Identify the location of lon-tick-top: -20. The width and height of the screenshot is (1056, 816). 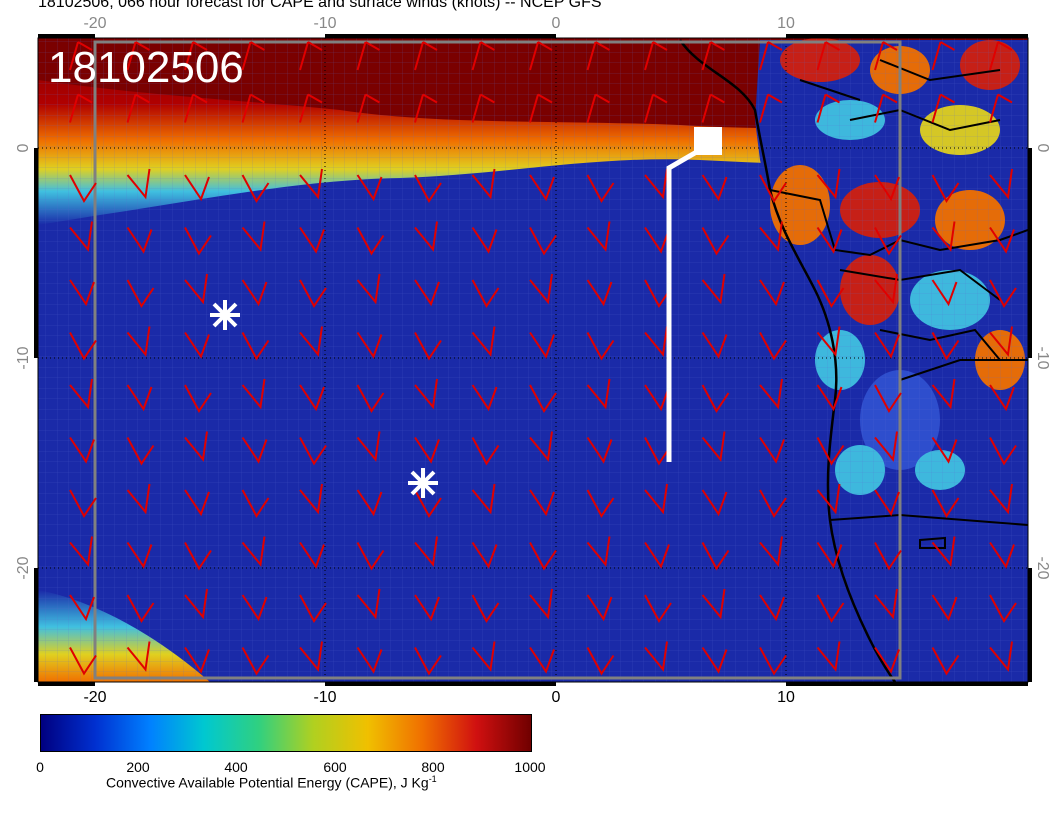
(94, 23).